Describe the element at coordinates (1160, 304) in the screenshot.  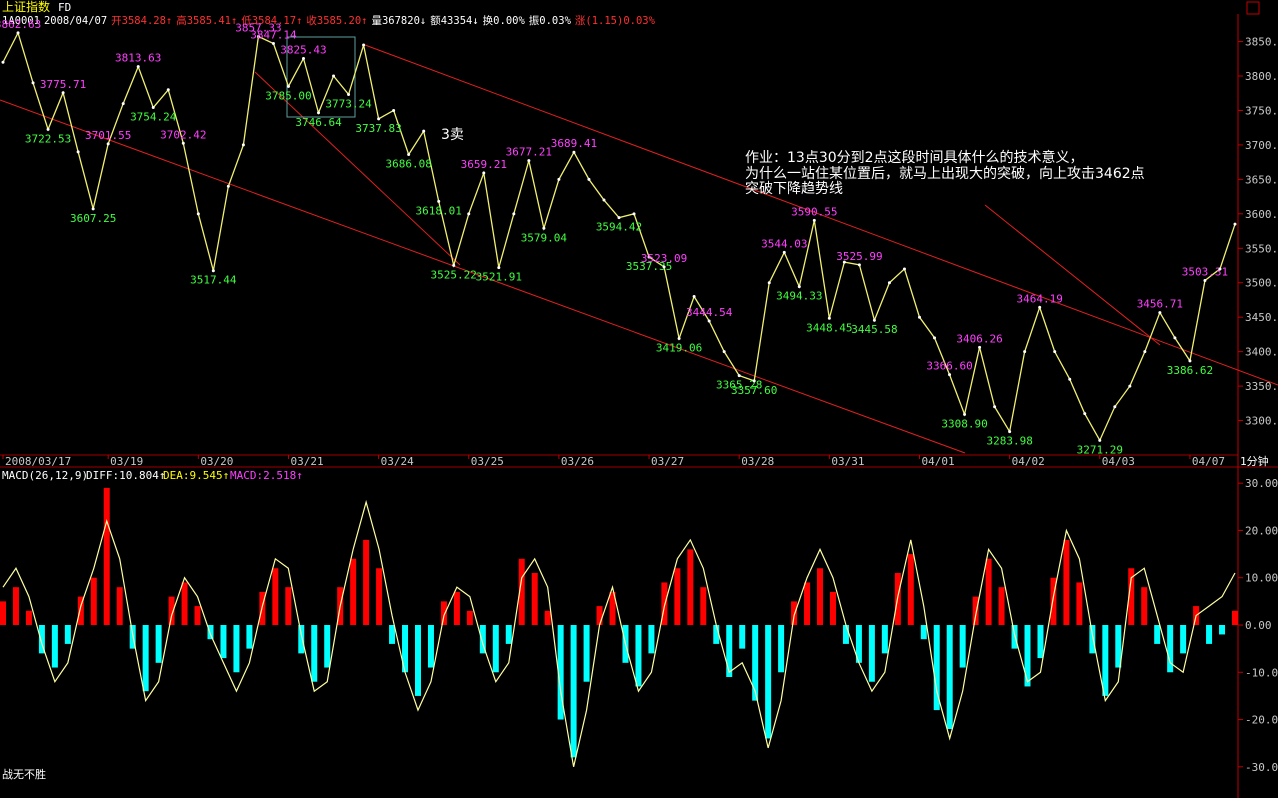
I see `value-label: 3456.71` at that location.